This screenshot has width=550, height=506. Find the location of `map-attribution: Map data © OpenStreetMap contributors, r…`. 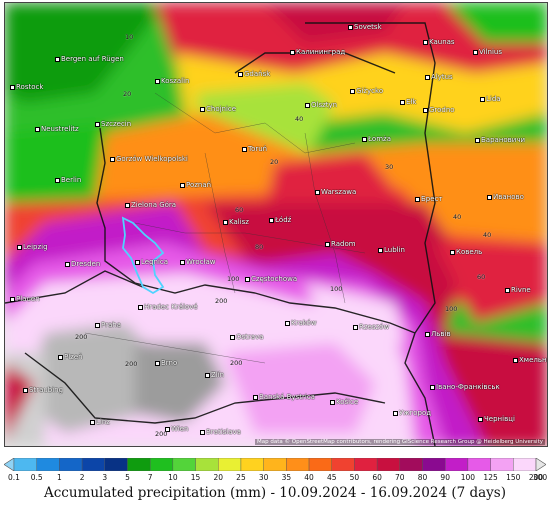

map-attribution: Map data © OpenStreetMap contributors, r… is located at coordinates (400, 442).